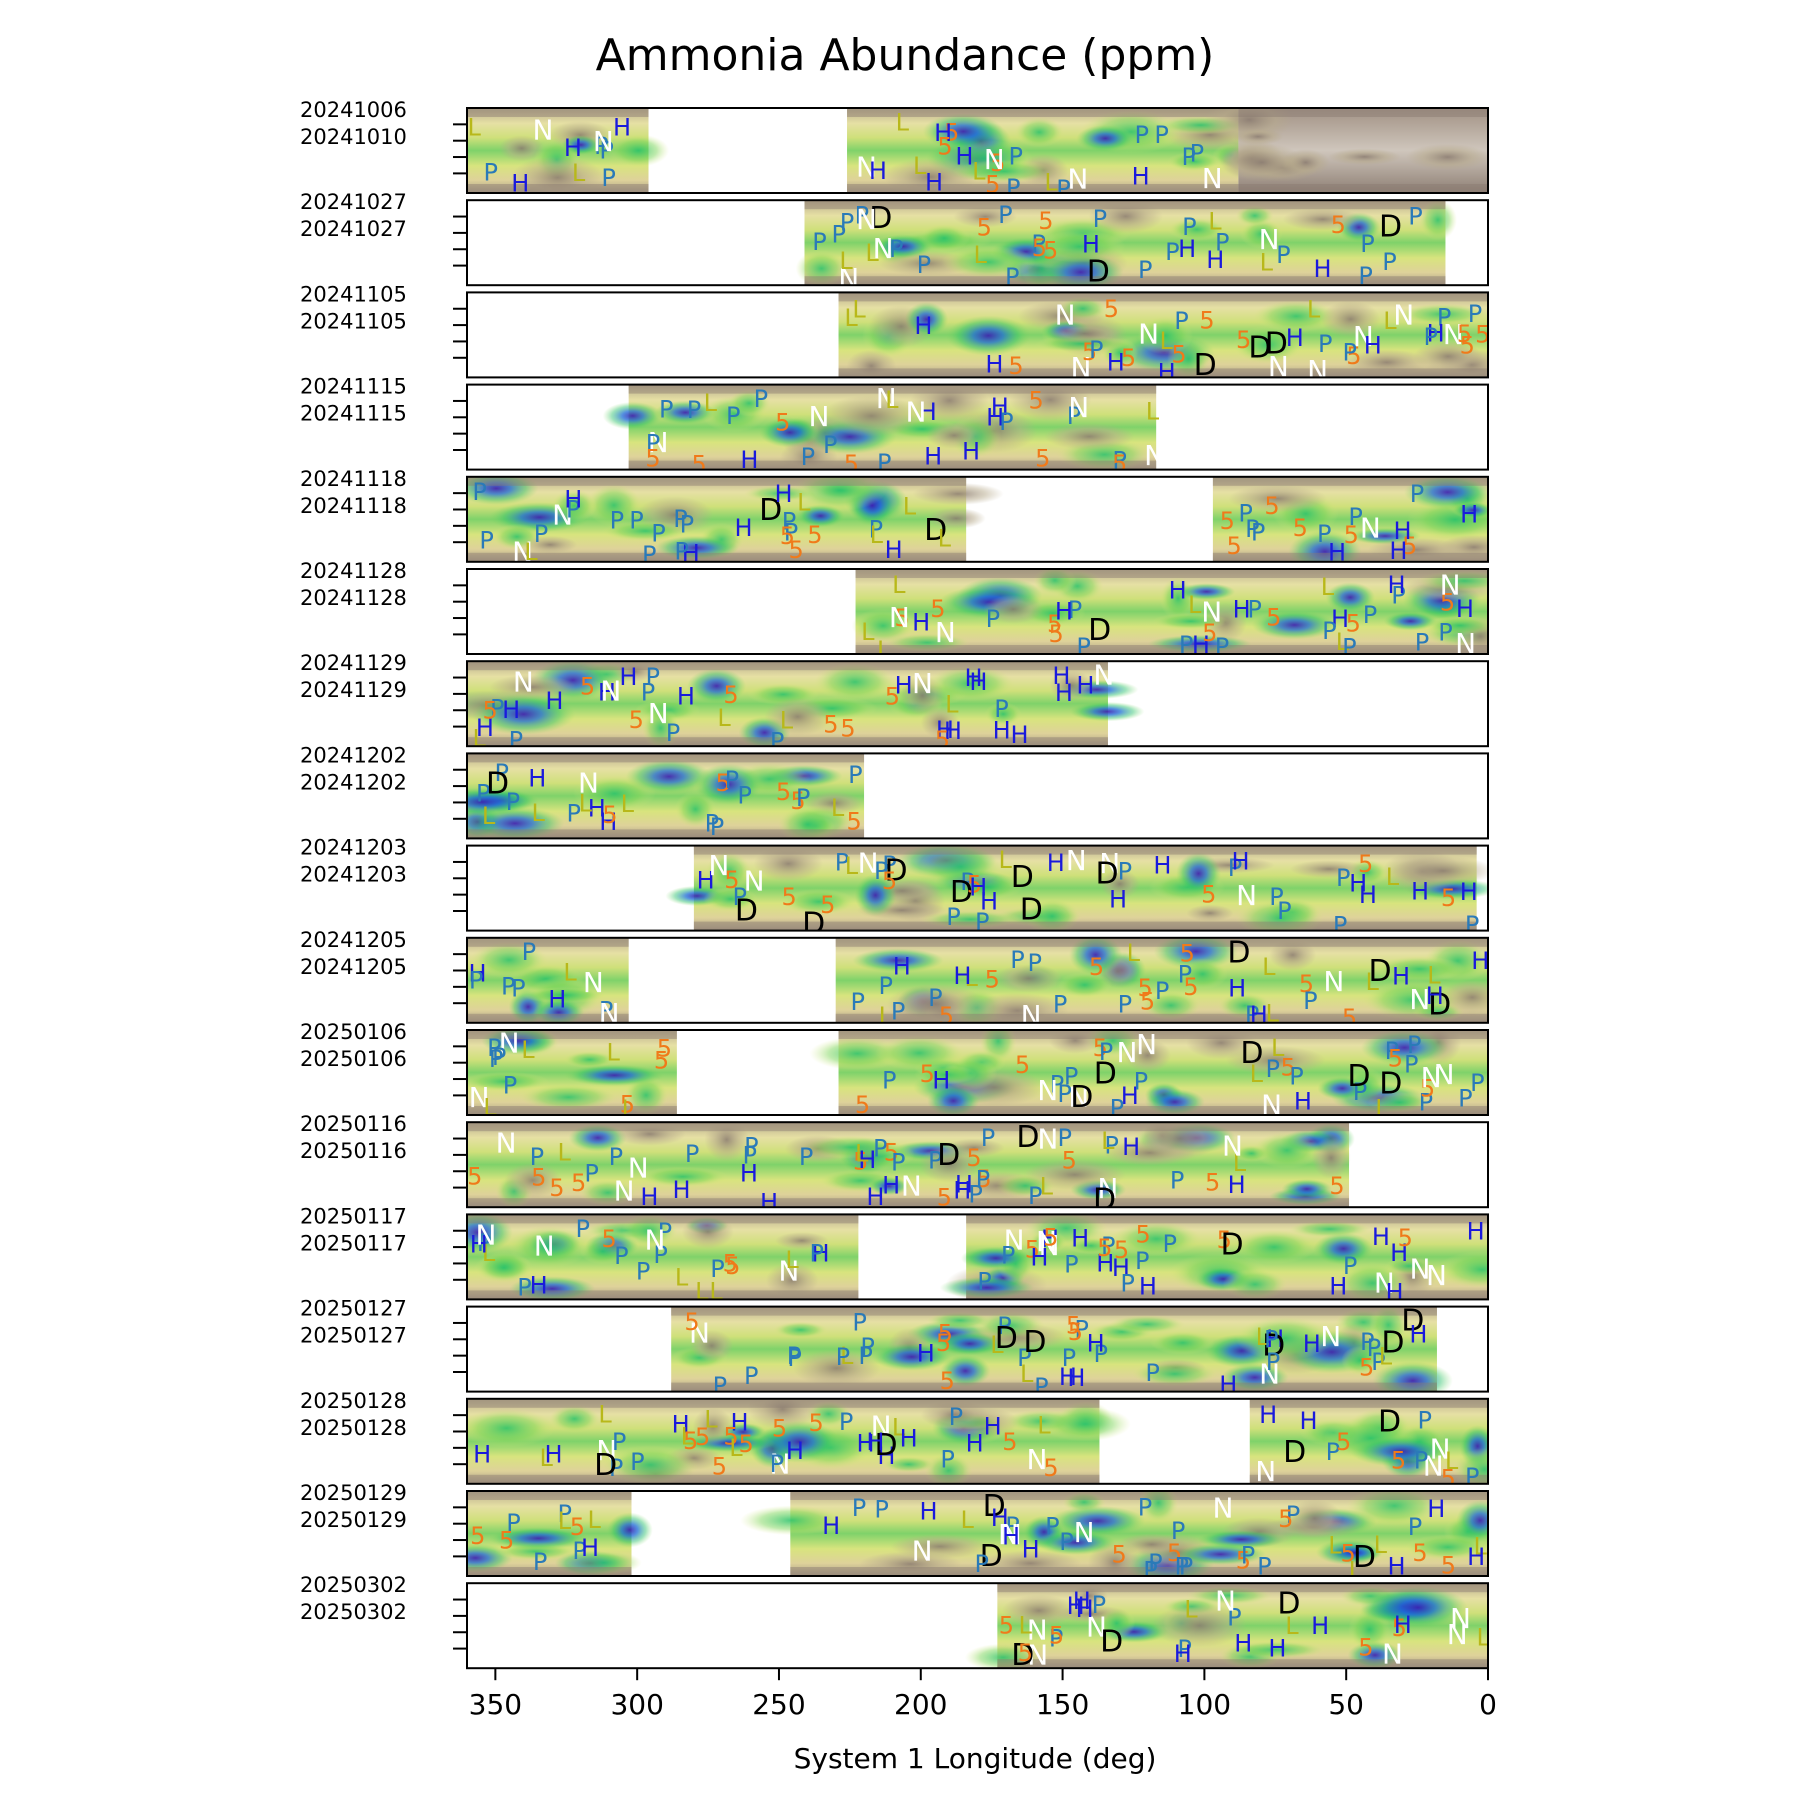 The width and height of the screenshot is (1800, 1800). What do you see at coordinates (353, 755) in the screenshot?
I see `panel-date-top: 20241202` at bounding box center [353, 755].